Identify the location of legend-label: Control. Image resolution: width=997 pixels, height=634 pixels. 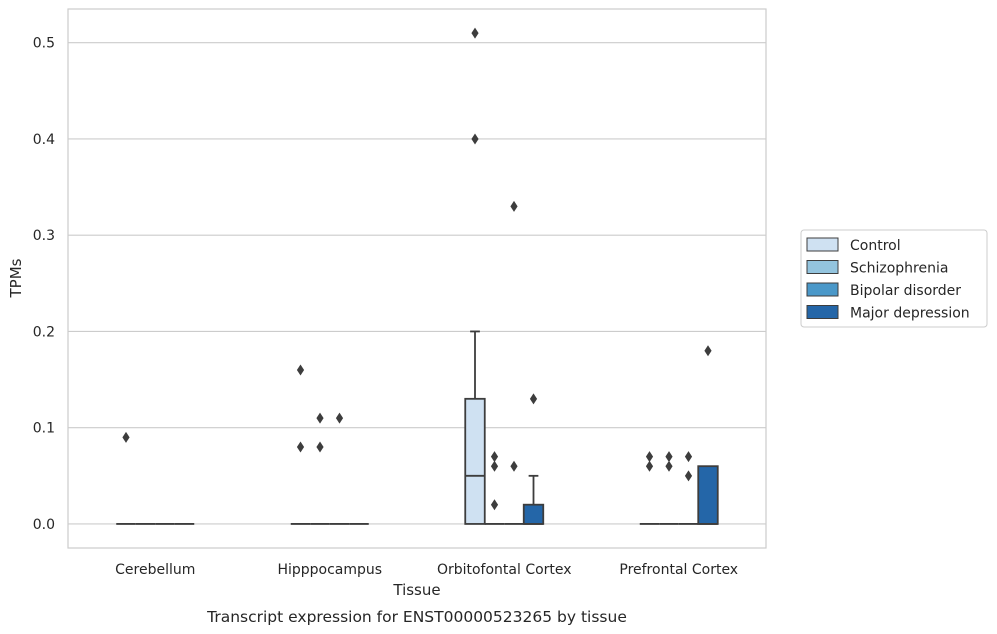
(875, 246).